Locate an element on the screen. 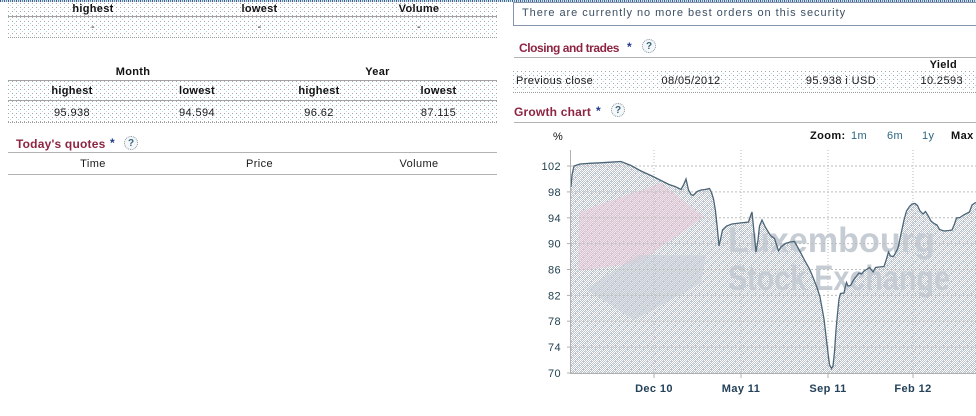 This screenshot has width=976, height=416. svg-text: 1m is located at coordinates (859, 136).